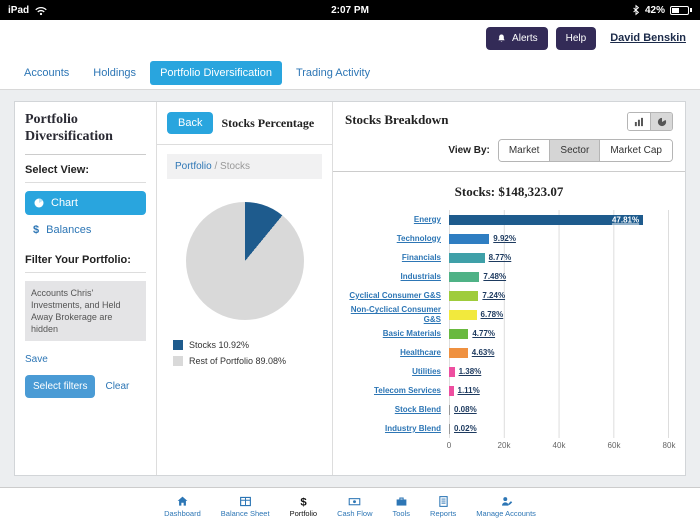 Image resolution: width=700 pixels, height=525 pixels. What do you see at coordinates (47, 72) in the screenshot?
I see `tab-accounts: Accounts` at bounding box center [47, 72].